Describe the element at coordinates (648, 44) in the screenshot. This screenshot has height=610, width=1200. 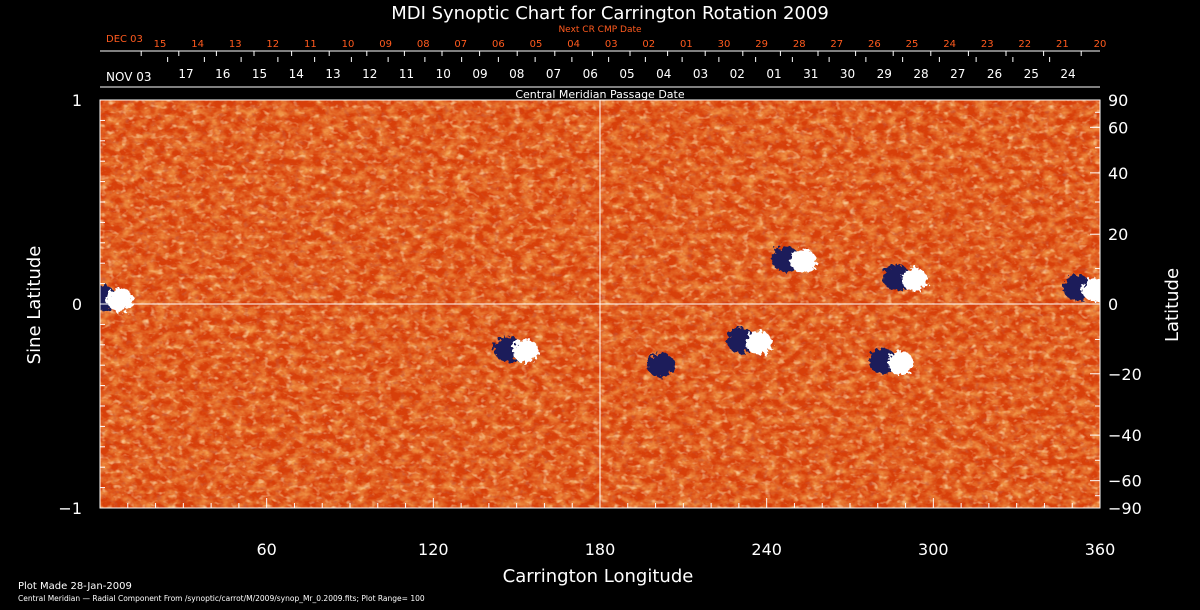
I see `next-date-label: 02` at that location.